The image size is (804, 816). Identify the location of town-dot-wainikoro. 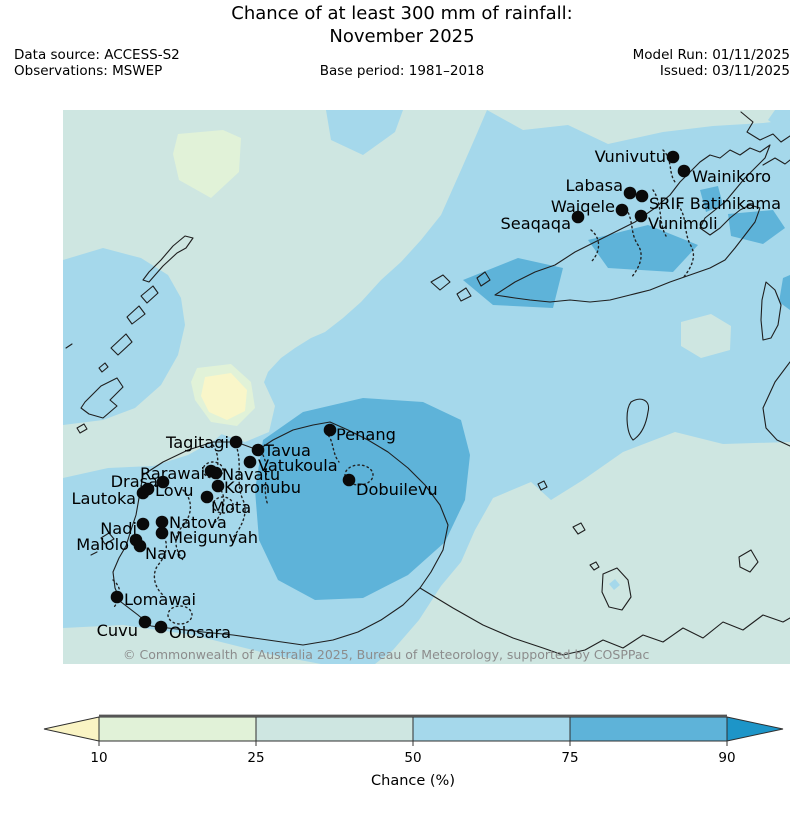
(684, 171).